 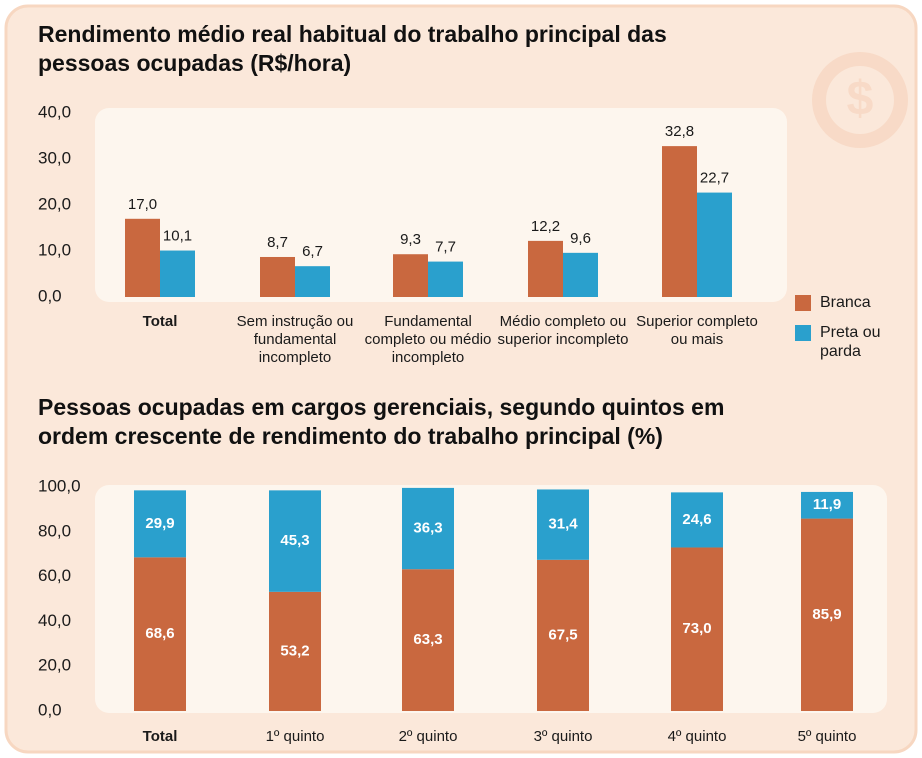 I want to click on coin-icon: $, so click(x=860, y=100).